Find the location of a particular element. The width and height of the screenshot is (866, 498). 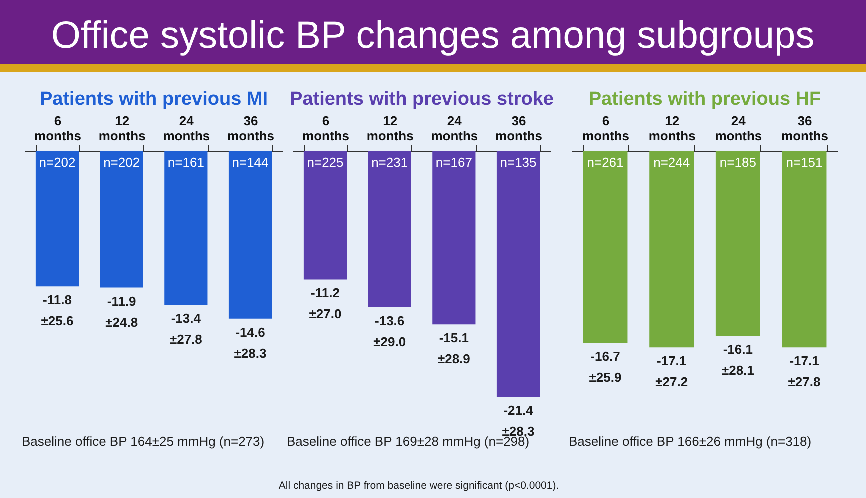

data-label: -17.1 ±27.2 is located at coordinates (672, 372).